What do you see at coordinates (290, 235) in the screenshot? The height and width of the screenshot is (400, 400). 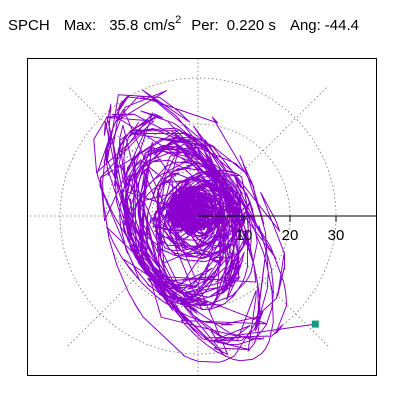 I see `x-tick-label-20: 20` at bounding box center [290, 235].